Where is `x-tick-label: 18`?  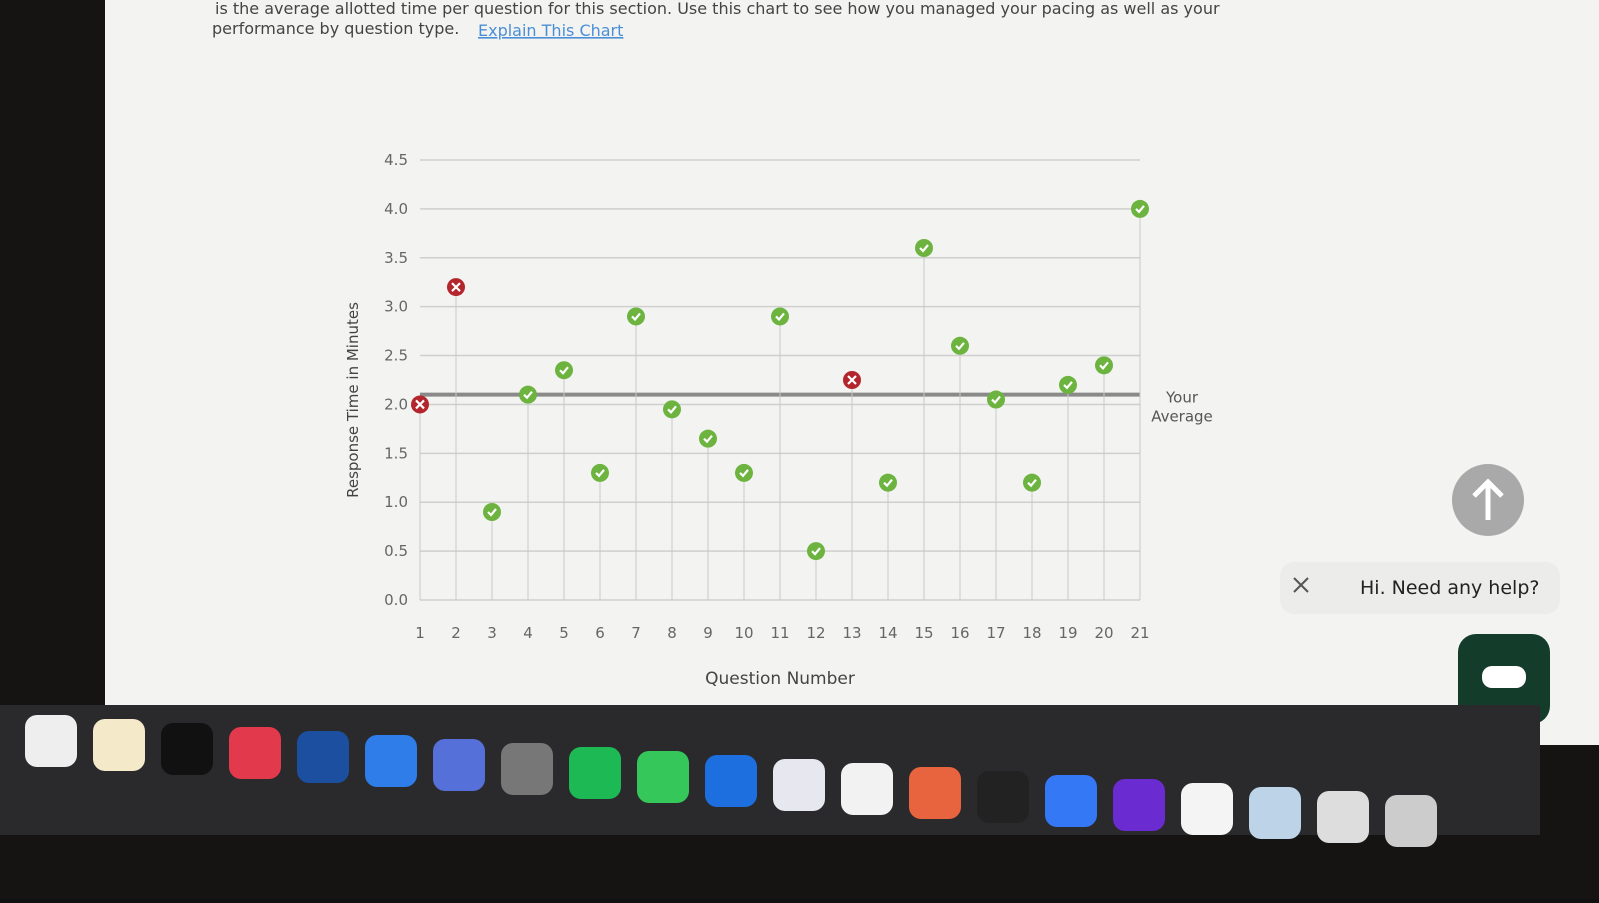 x-tick-label: 18 is located at coordinates (1031, 633).